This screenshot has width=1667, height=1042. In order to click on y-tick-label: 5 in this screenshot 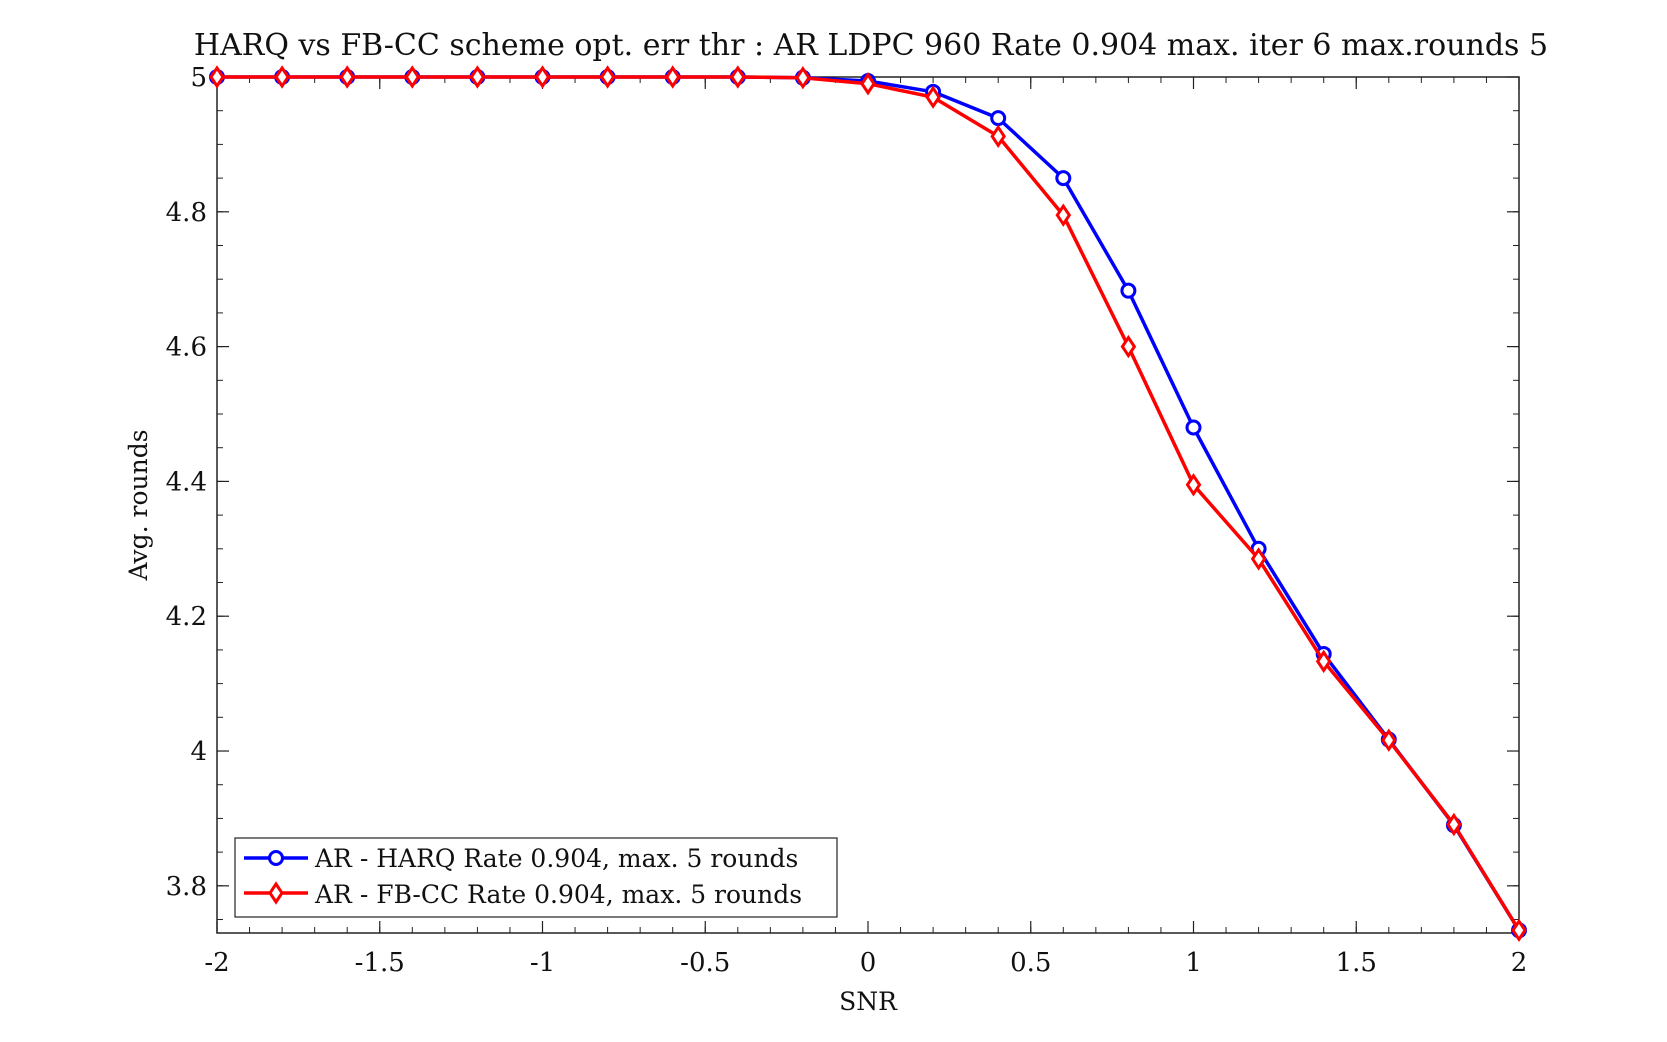, I will do `click(198, 78)`.